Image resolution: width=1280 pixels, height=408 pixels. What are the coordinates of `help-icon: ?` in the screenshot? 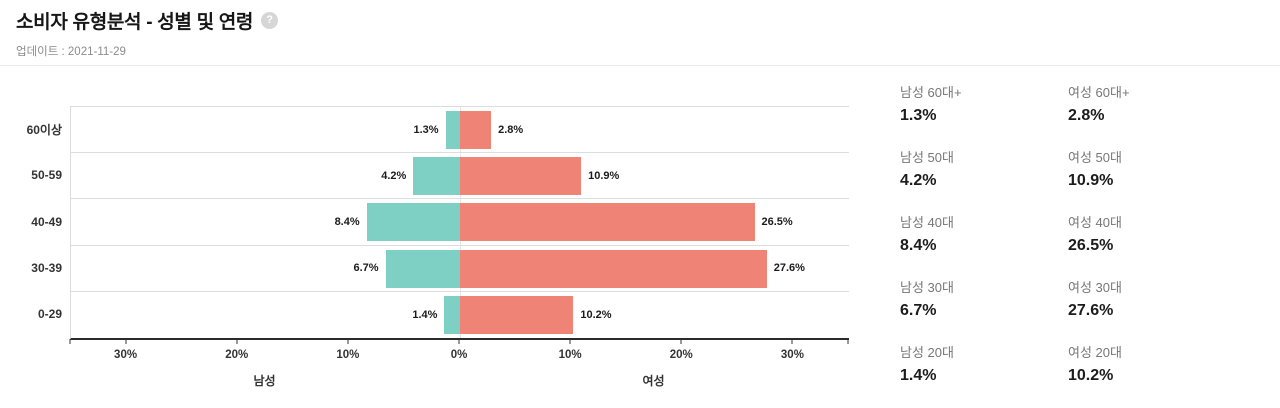 It's located at (270, 20).